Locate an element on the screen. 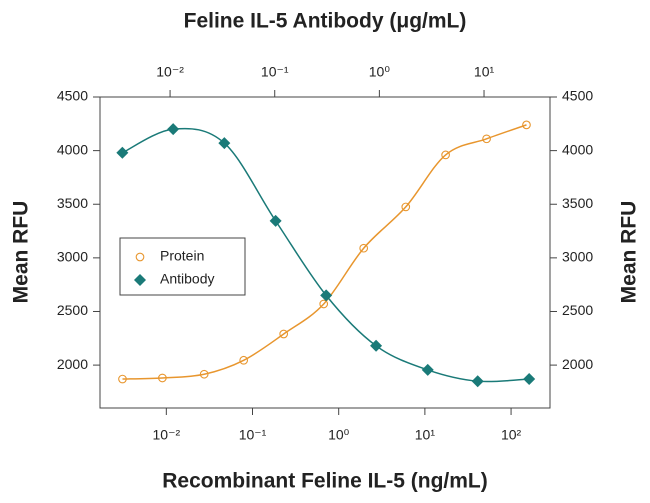  legend-box is located at coordinates (182, 266).